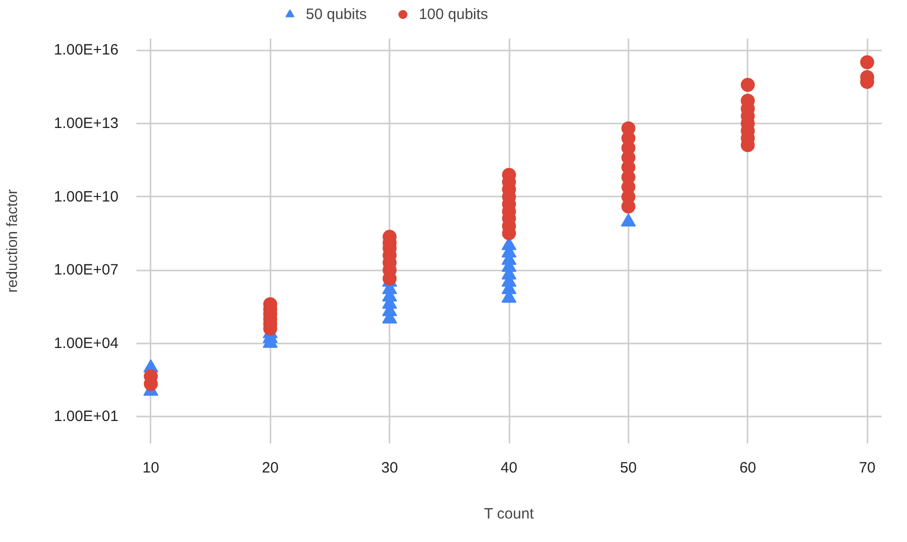 This screenshot has width=907, height=542. What do you see at coordinates (86, 270) in the screenshot?
I see `y-tick-label: 1.00E+07` at bounding box center [86, 270].